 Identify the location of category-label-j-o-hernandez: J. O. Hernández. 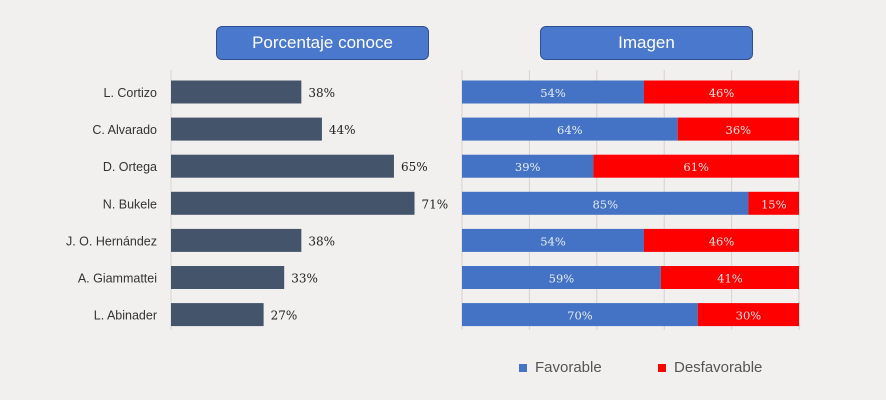
(111, 241).